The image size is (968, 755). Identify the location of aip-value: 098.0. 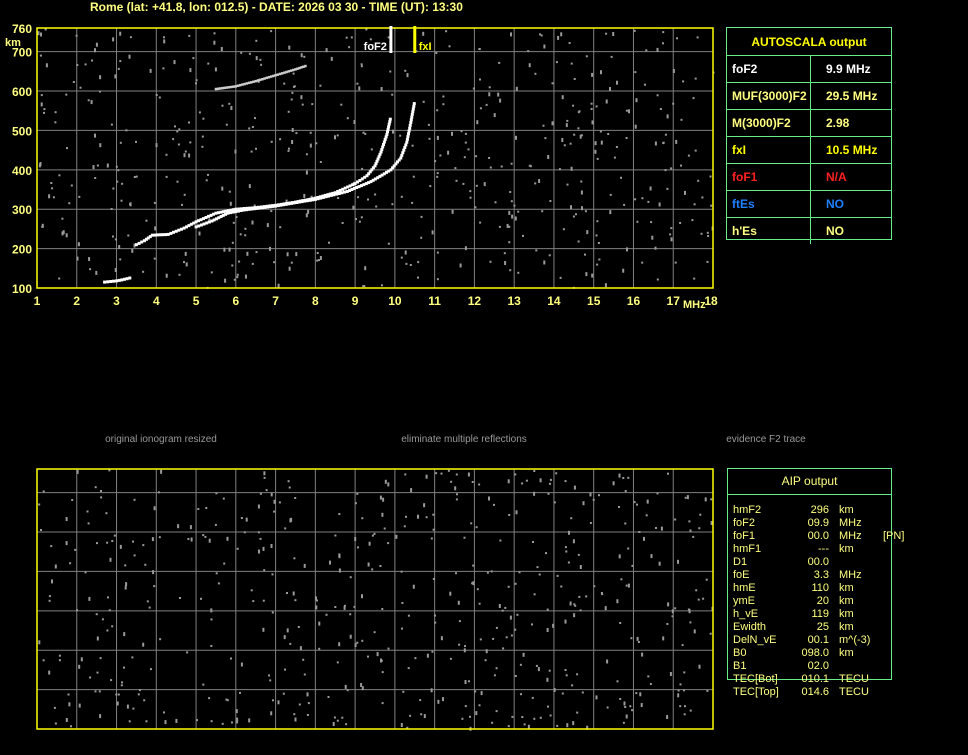
(815, 653).